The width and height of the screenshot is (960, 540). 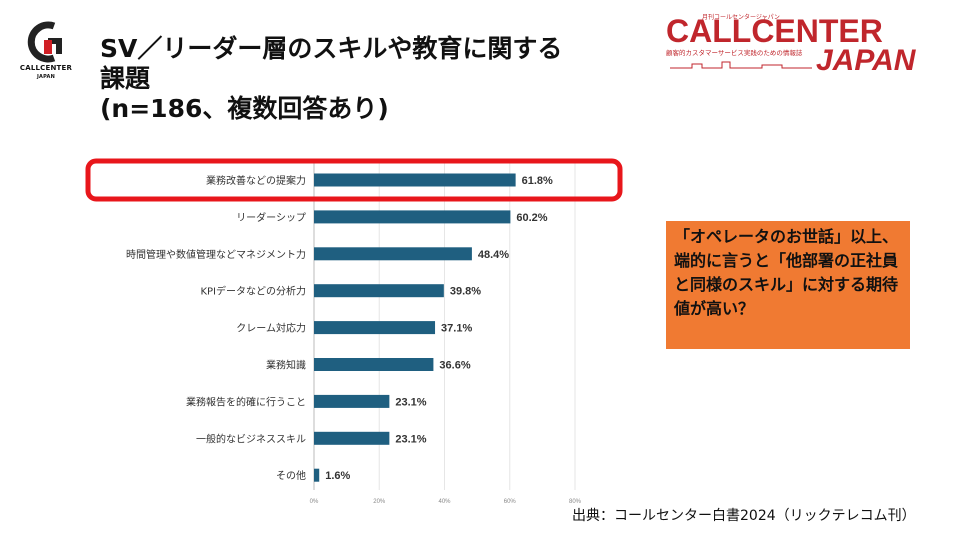 I want to click on value-label: 60.2%, so click(x=531, y=218).